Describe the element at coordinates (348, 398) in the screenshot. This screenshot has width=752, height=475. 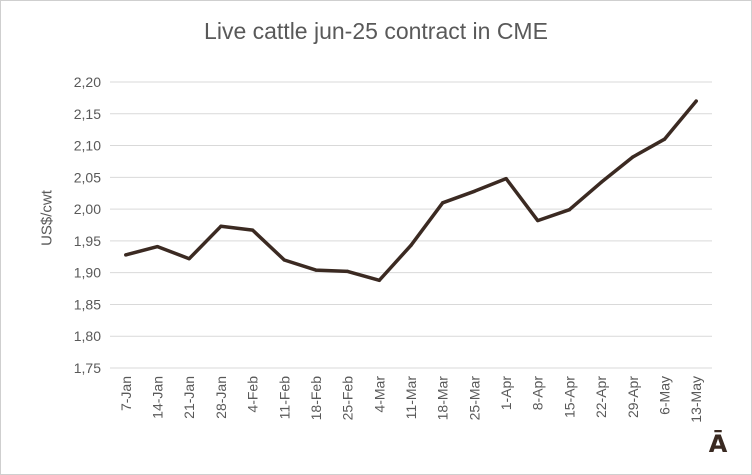
I see `x-tick-label: 25-Feb` at that location.